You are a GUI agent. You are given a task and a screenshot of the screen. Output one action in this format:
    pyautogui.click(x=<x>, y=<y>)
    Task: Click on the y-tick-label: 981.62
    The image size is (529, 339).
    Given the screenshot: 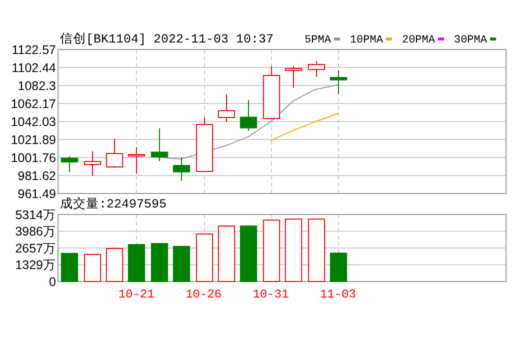 What is the action you would take?
    pyautogui.click(x=37, y=176)
    